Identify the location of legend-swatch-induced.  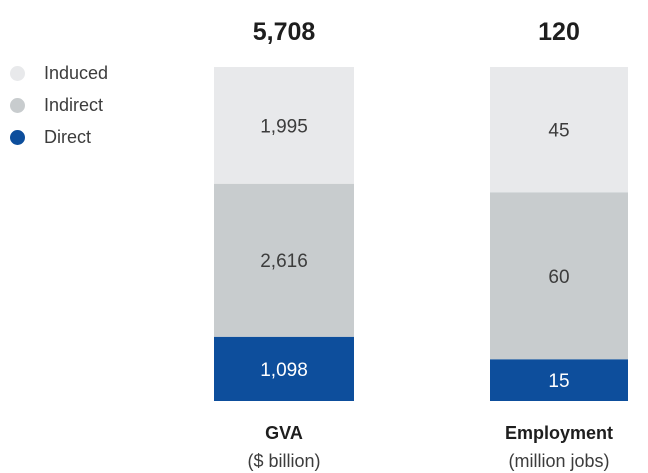
(17, 73).